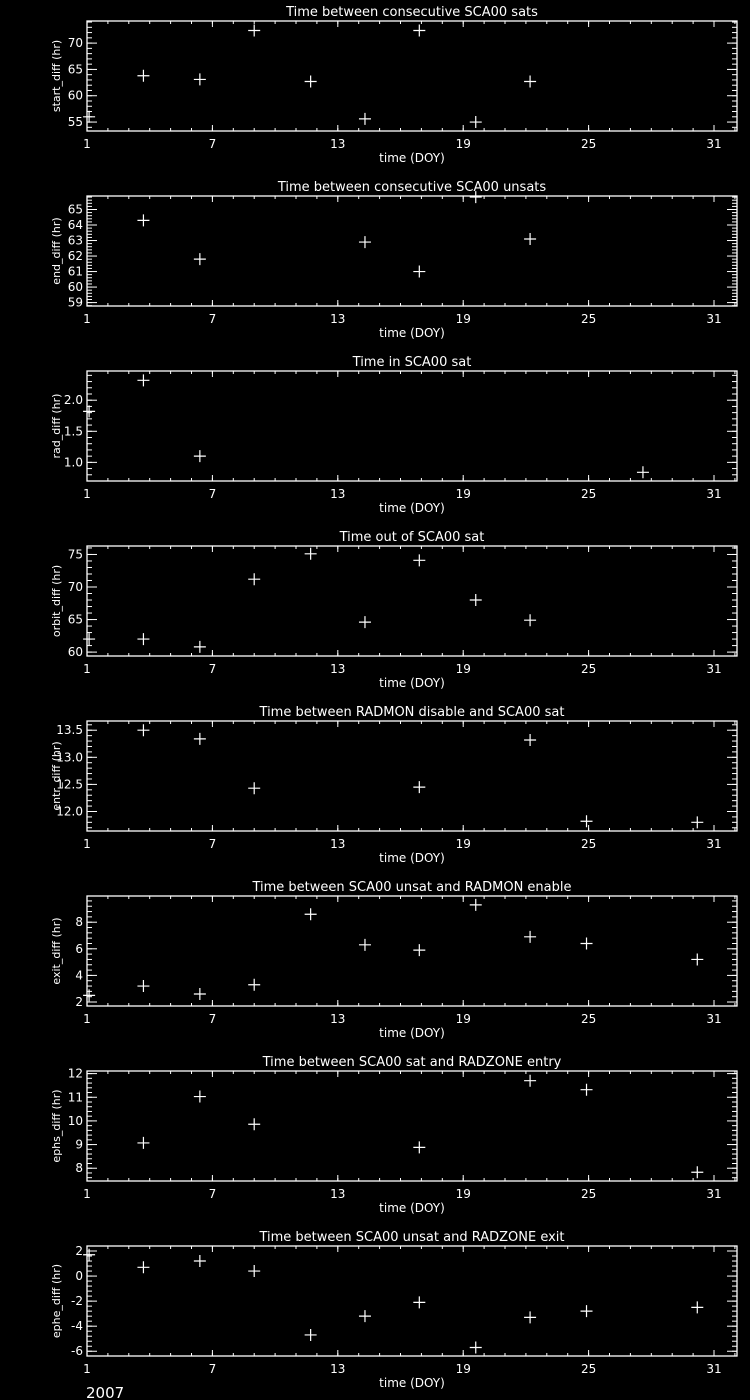 This screenshot has height=1400, width=750. Describe the element at coordinates (69, 811) in the screenshot. I see `y-tick-label: 12.0` at that location.